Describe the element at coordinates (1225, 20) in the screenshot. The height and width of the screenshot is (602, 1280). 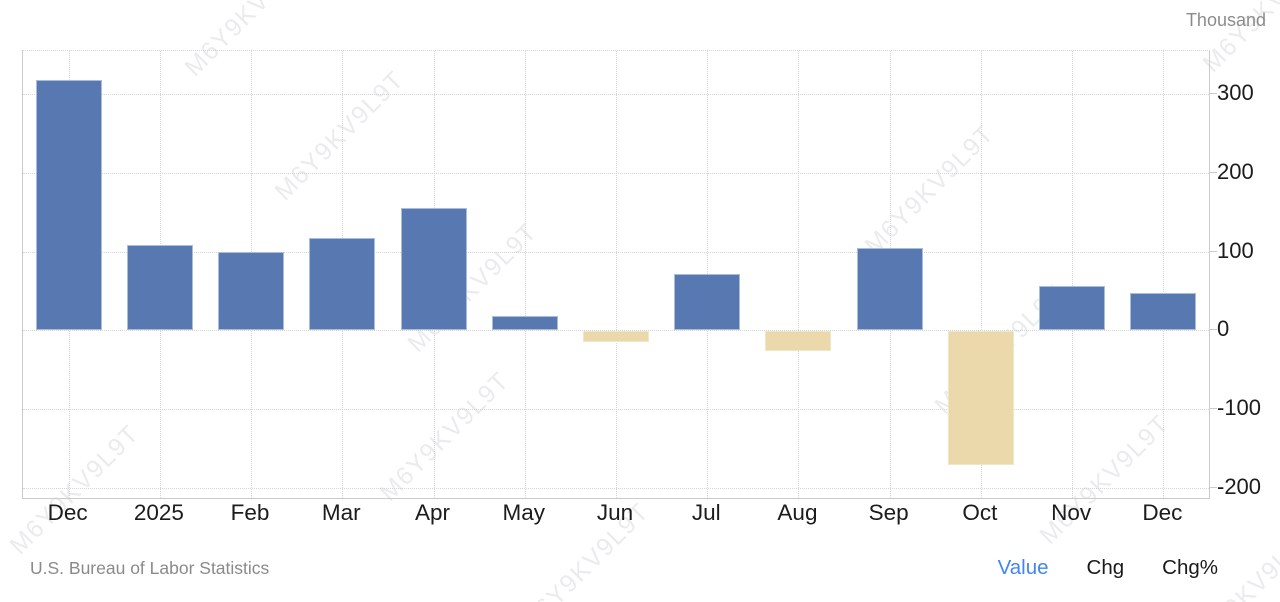
I see `y-axis-unit-label: Thousand` at that location.